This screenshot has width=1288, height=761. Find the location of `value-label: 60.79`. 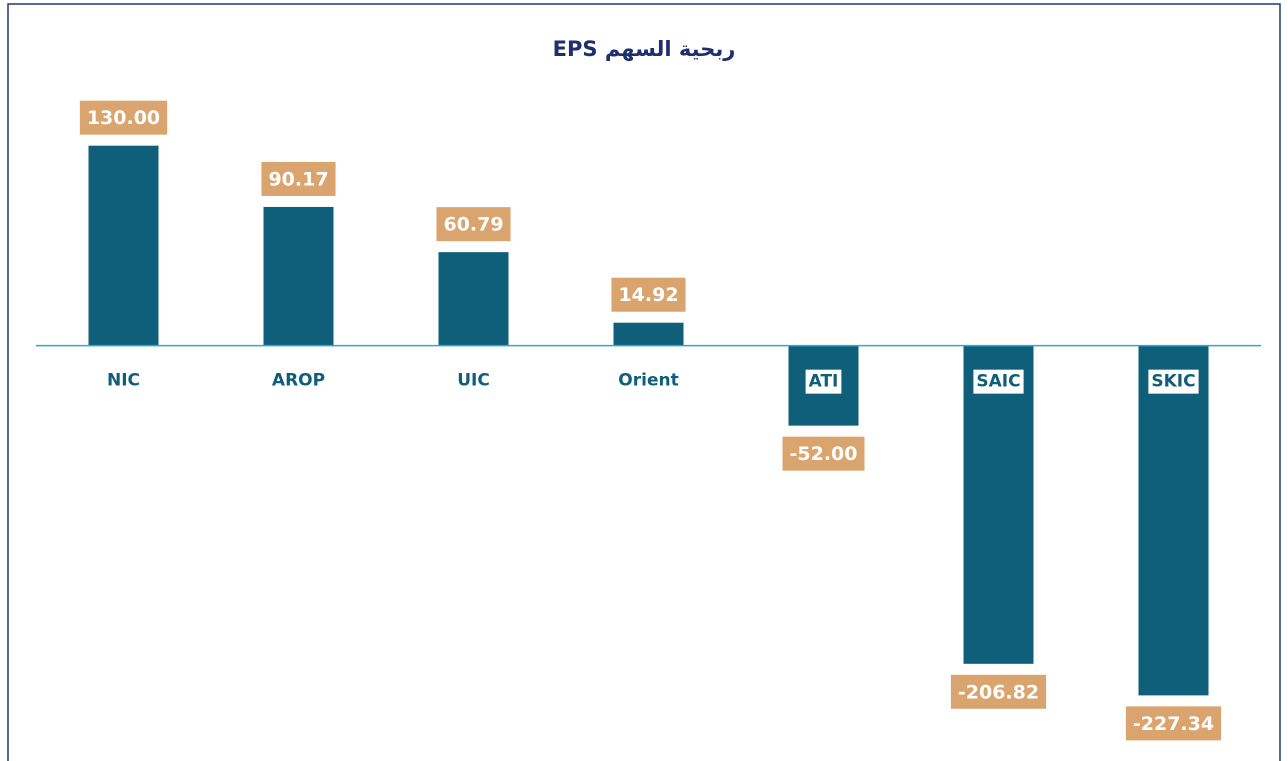

value-label: 60.79 is located at coordinates (473, 225).